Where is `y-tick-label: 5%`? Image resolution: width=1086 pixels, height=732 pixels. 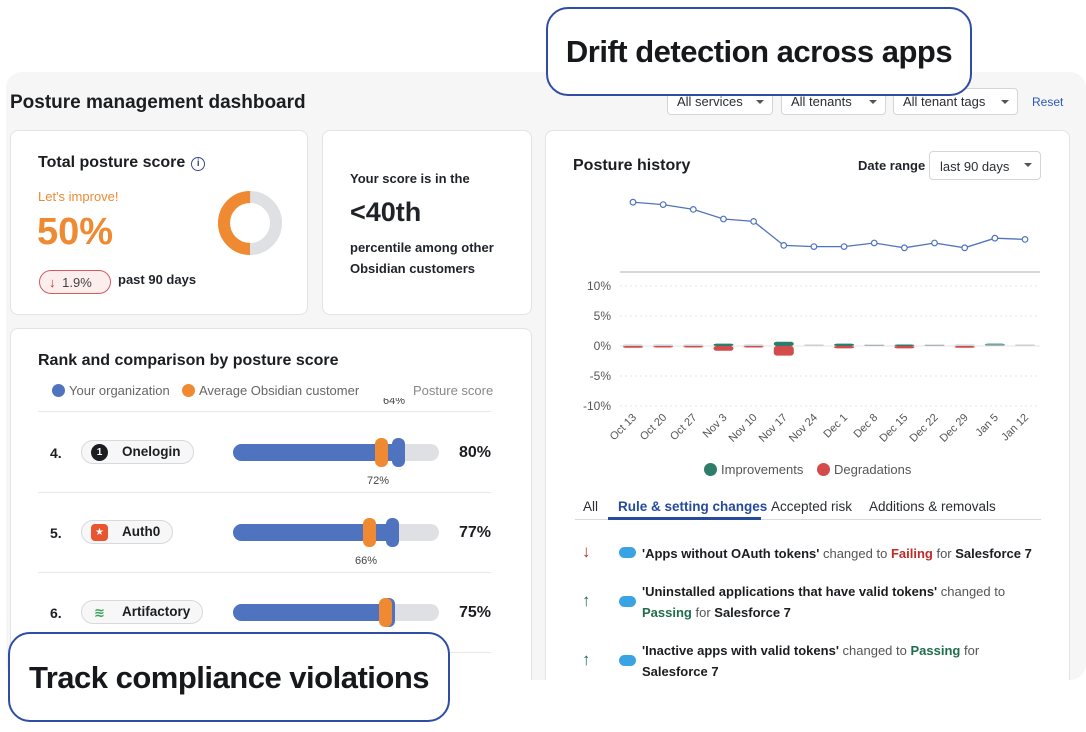 y-tick-label: 5% is located at coordinates (603, 316).